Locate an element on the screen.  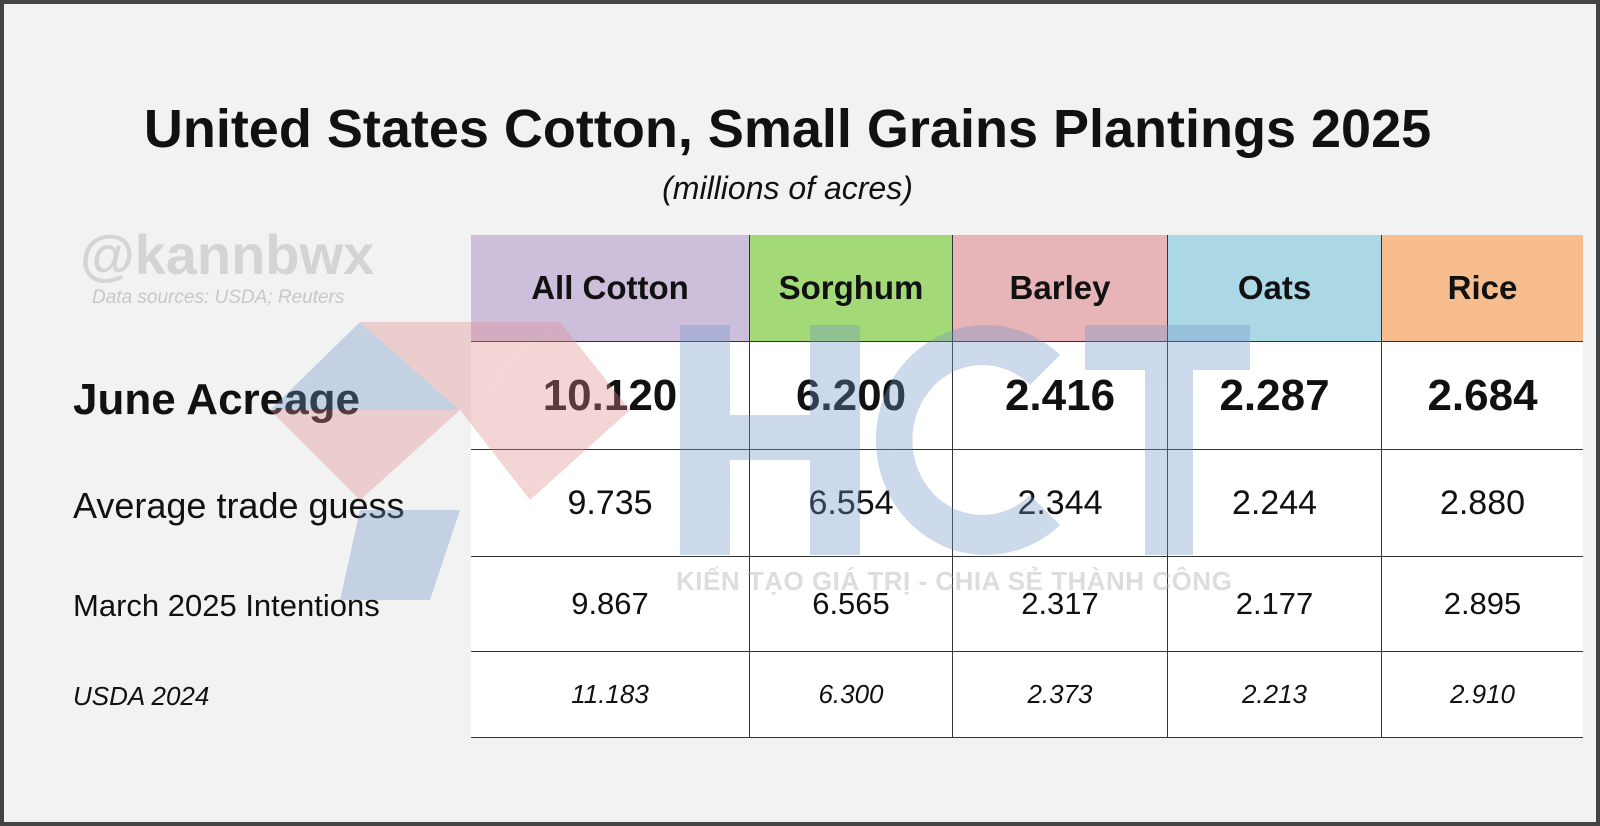
row-label-june-acreage: June Acreage is located at coordinates (216, 399).